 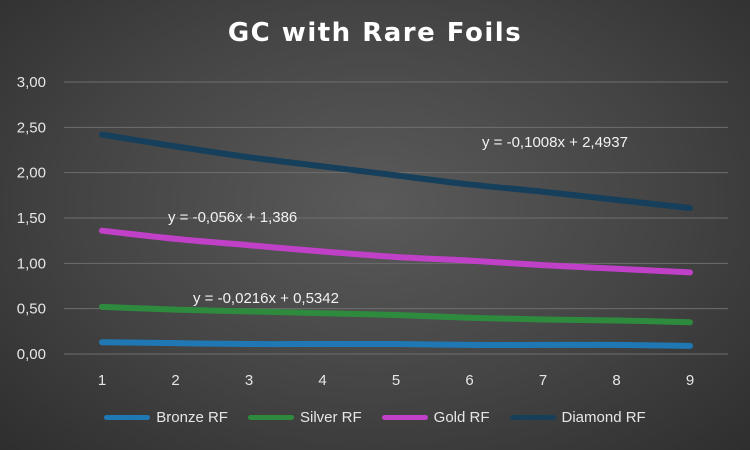 I want to click on trendline-equation-silver-rf: y = -0,0216x + 0,5342, so click(x=266, y=298).